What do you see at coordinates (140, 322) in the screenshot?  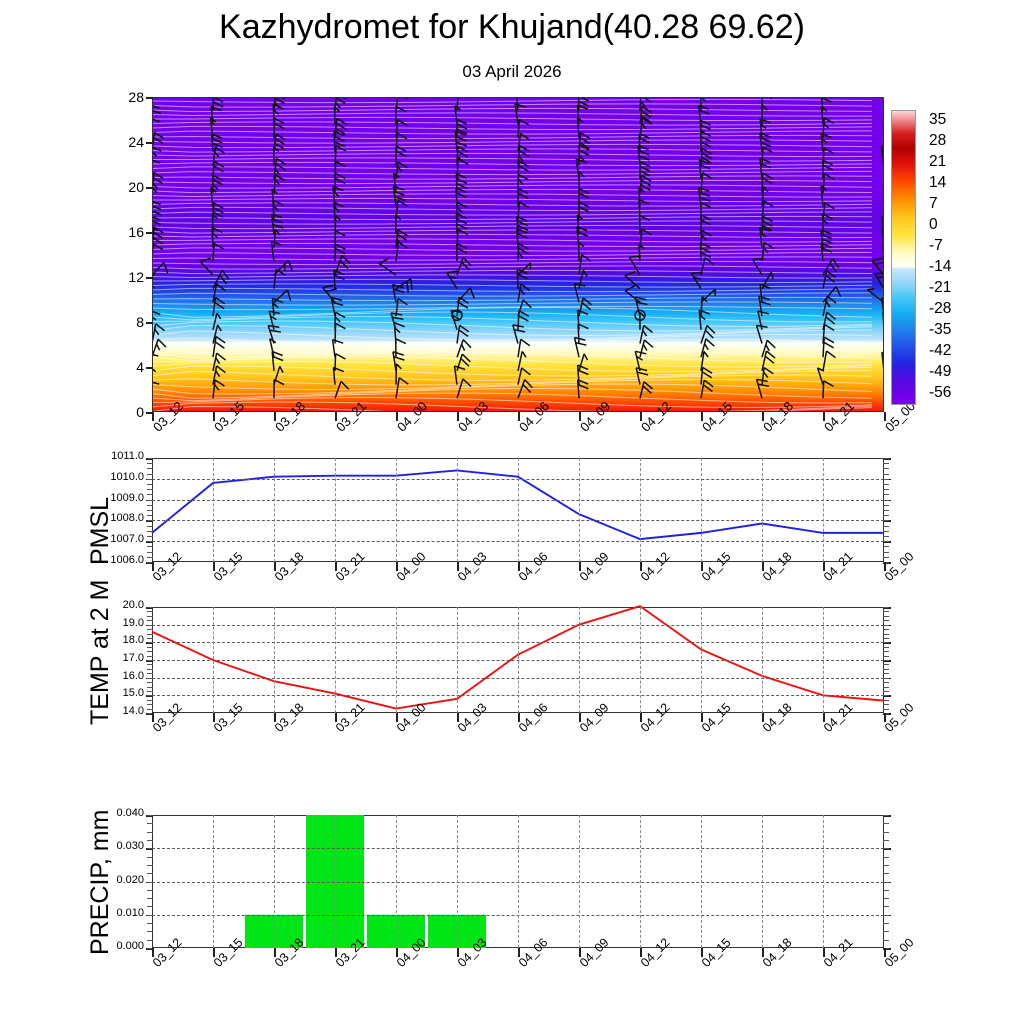 I see `y-tick-label: 8` at bounding box center [140, 322].